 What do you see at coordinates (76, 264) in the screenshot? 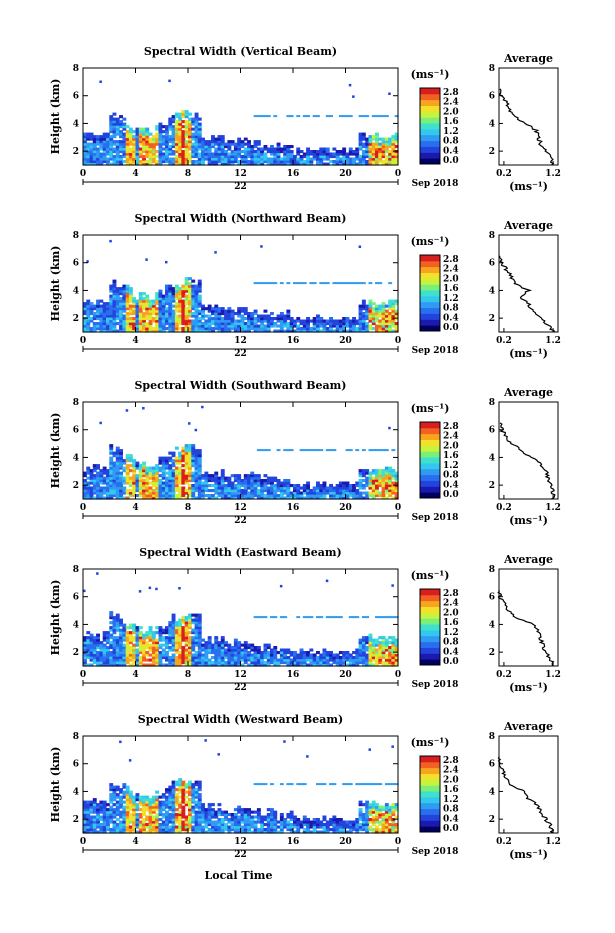
I see `y-tick-label: 6` at bounding box center [76, 264].